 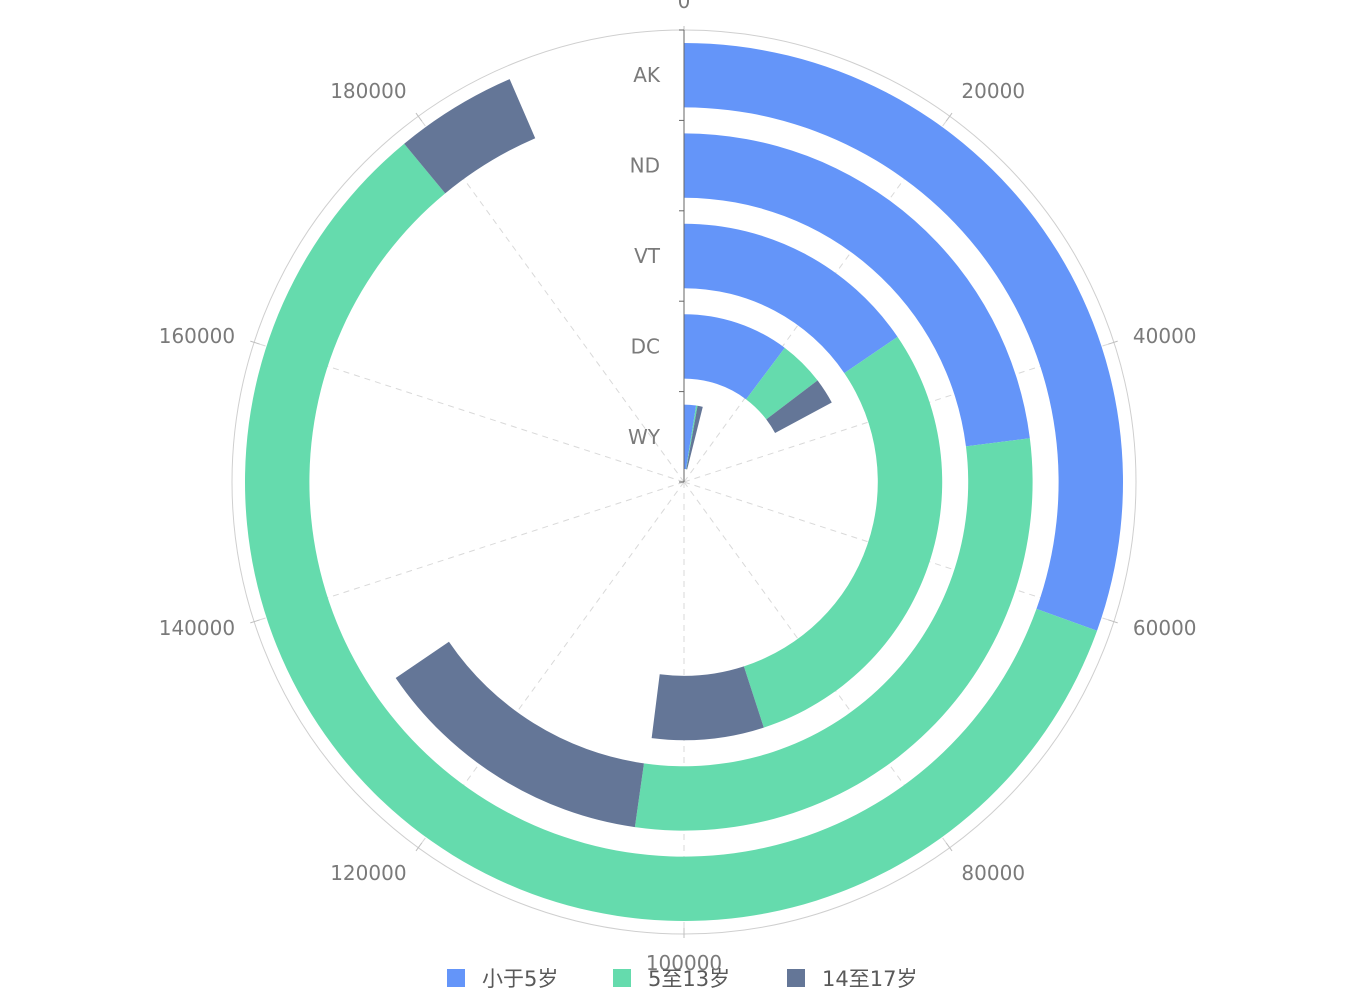 I want to click on radius-category-label: ND, so click(x=645, y=166).